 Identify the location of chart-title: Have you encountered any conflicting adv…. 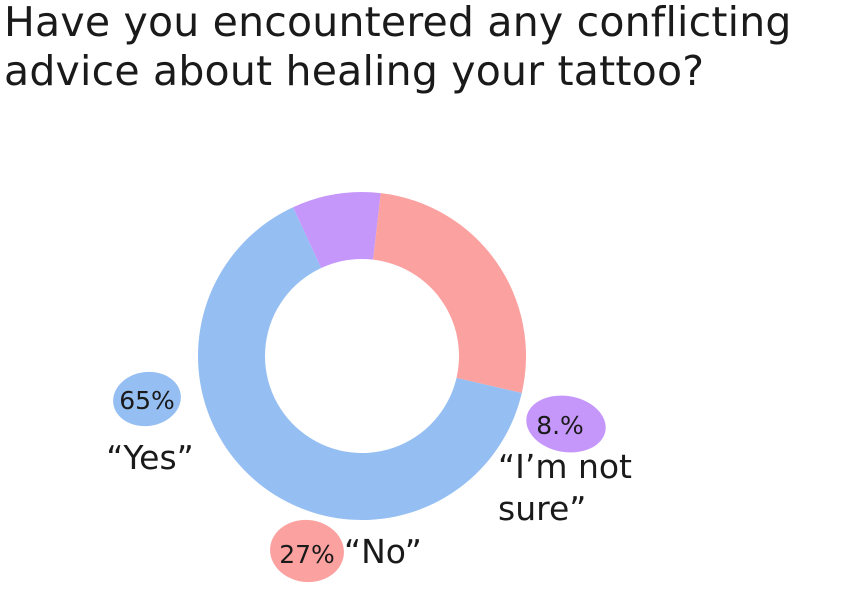
(398, 47).